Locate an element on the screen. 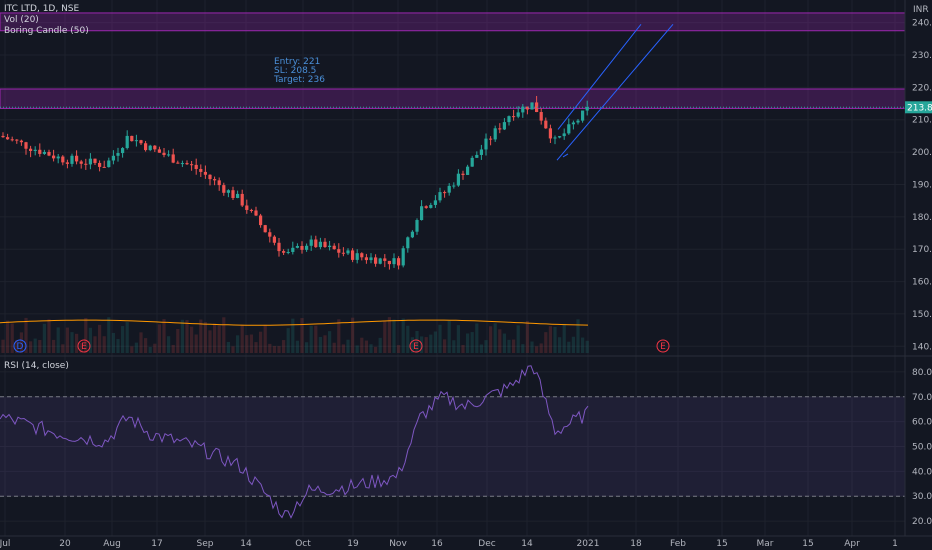  x-tick-label: Oct is located at coordinates (303, 544).